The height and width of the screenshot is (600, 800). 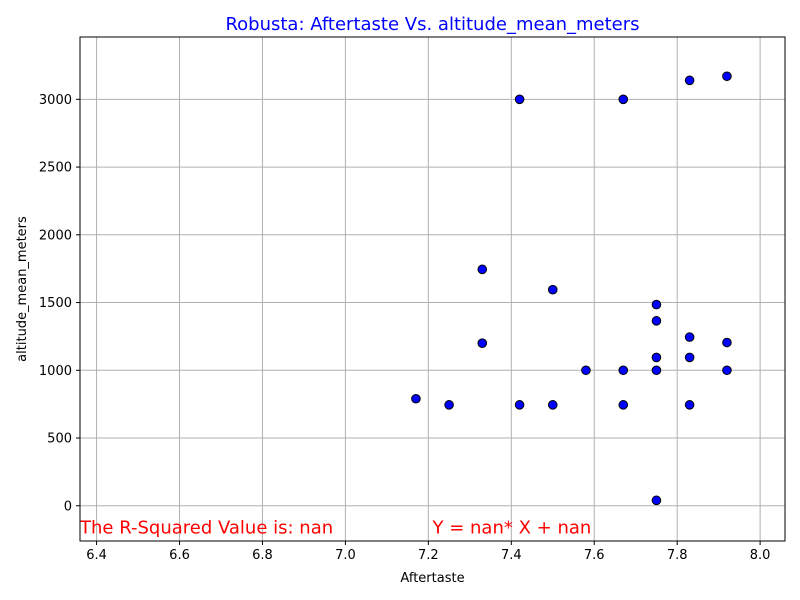 I want to click on x-tick-label: 6.4, so click(x=96, y=555).